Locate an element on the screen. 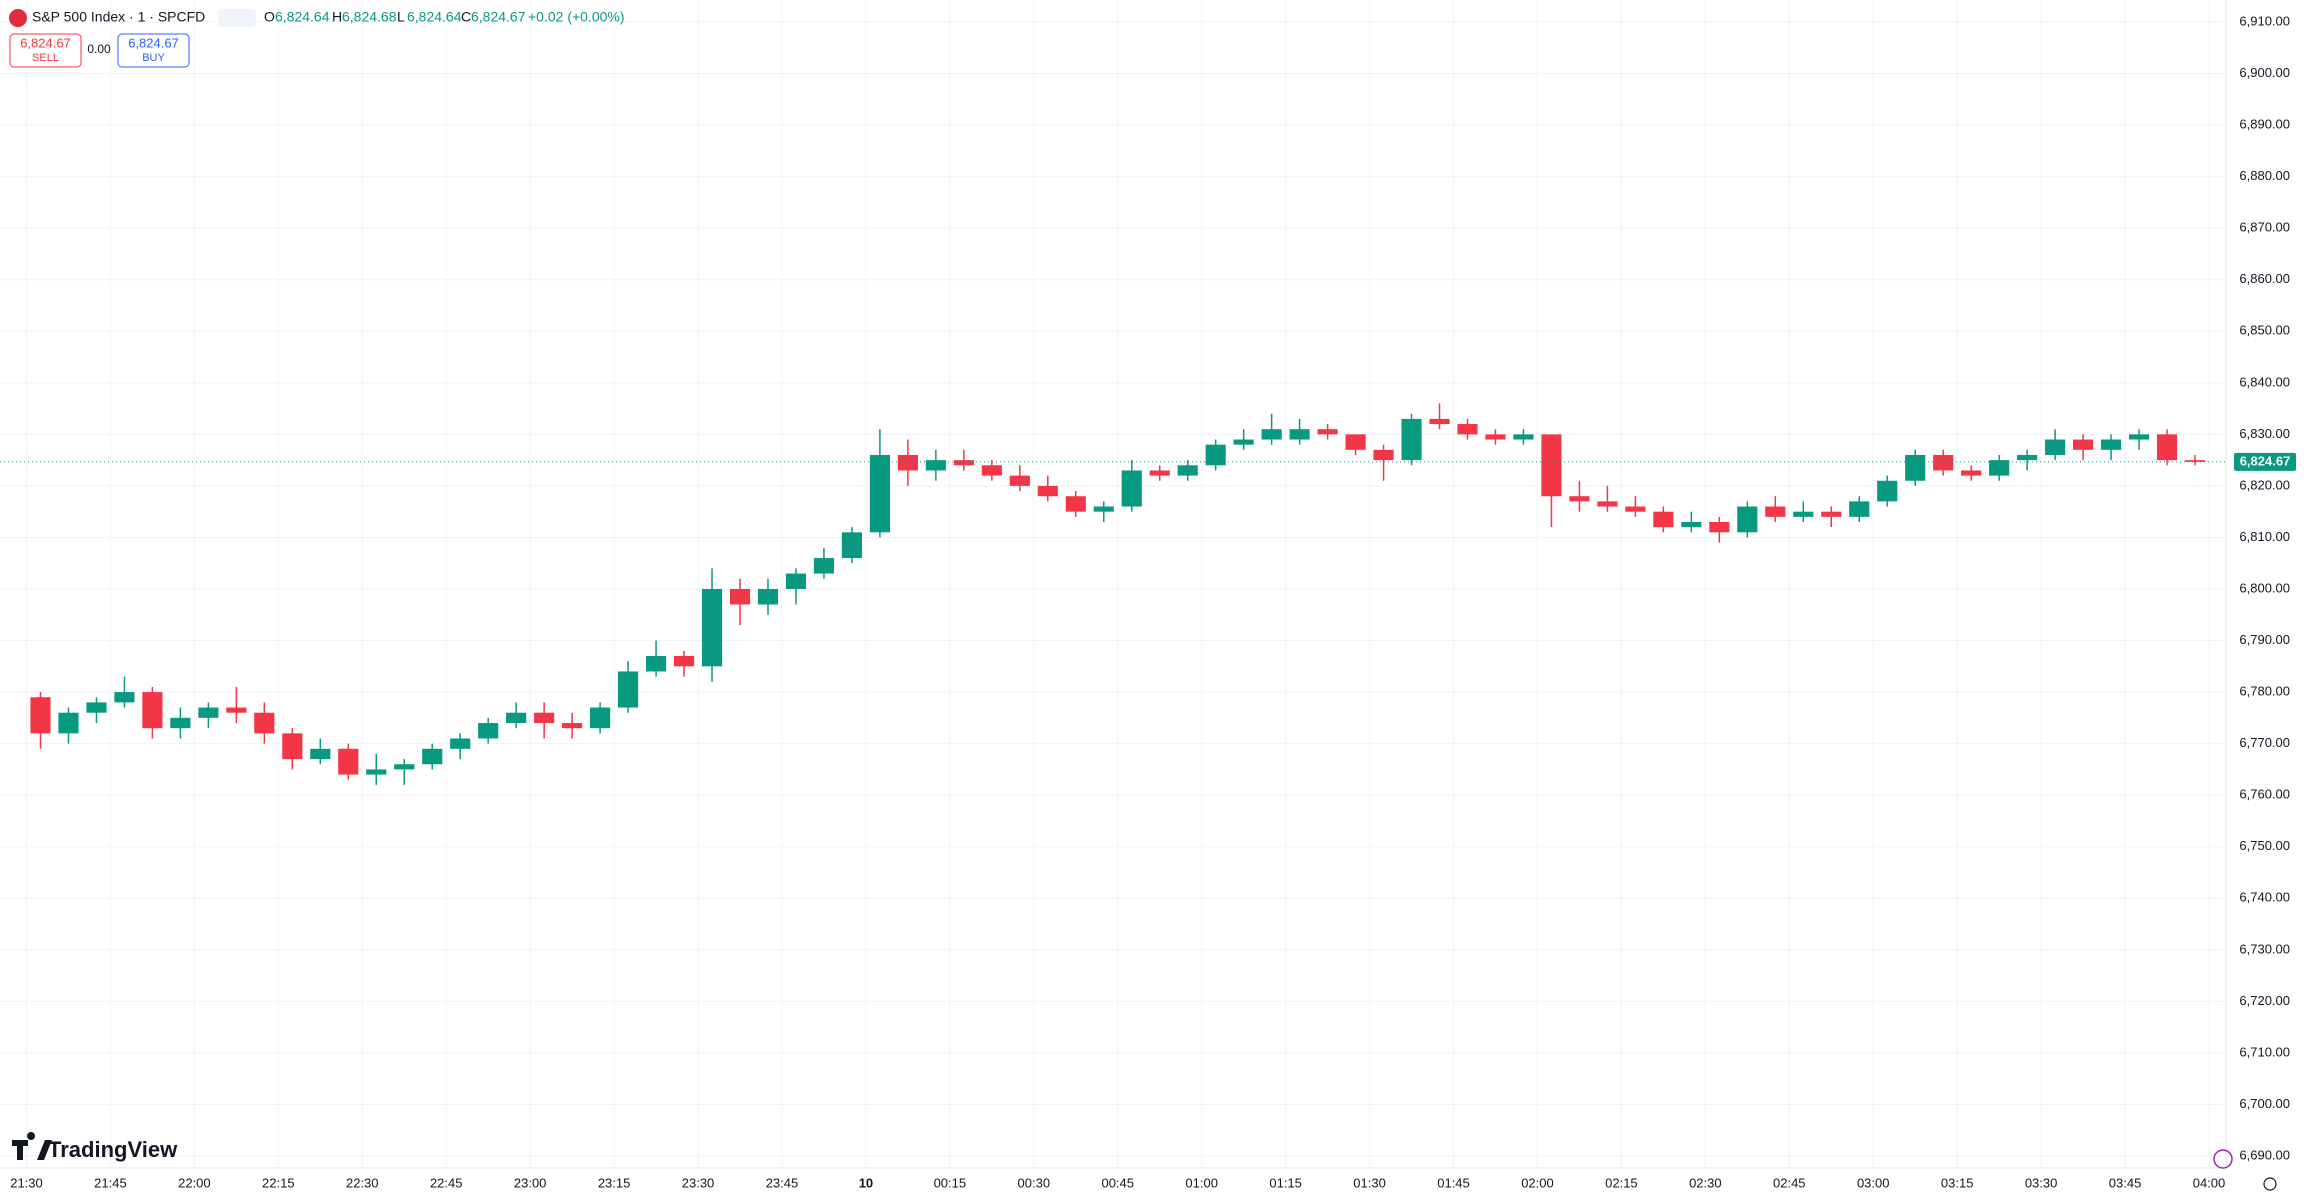 This screenshot has height=1197, width=2304. y-tick-label: 6,720.00 is located at coordinates (2264, 1000).